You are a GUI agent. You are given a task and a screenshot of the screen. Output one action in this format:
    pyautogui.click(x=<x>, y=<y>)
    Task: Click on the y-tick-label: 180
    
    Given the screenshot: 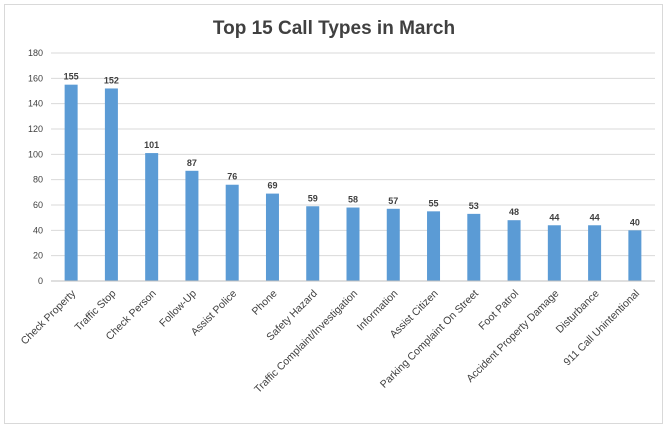 What is the action you would take?
    pyautogui.click(x=35, y=53)
    